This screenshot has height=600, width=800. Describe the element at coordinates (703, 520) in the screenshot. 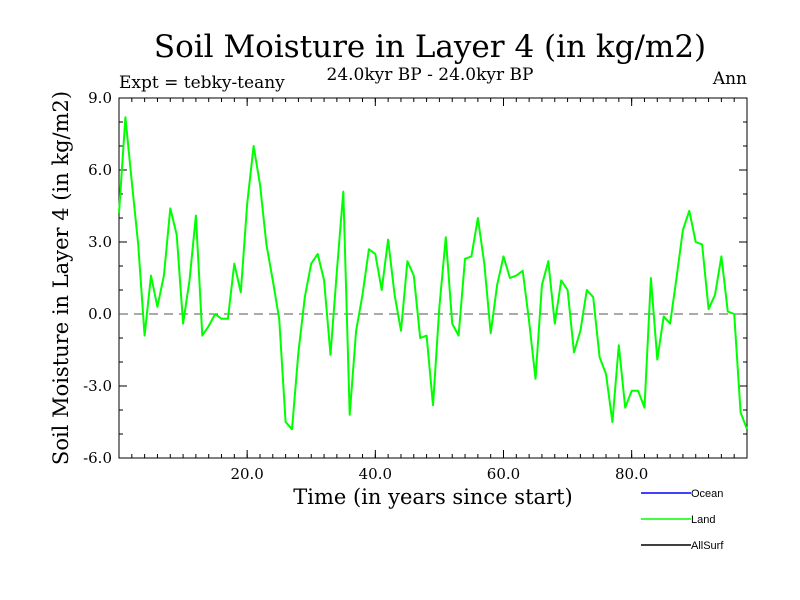

I see `legend-label-land: Land` at that location.